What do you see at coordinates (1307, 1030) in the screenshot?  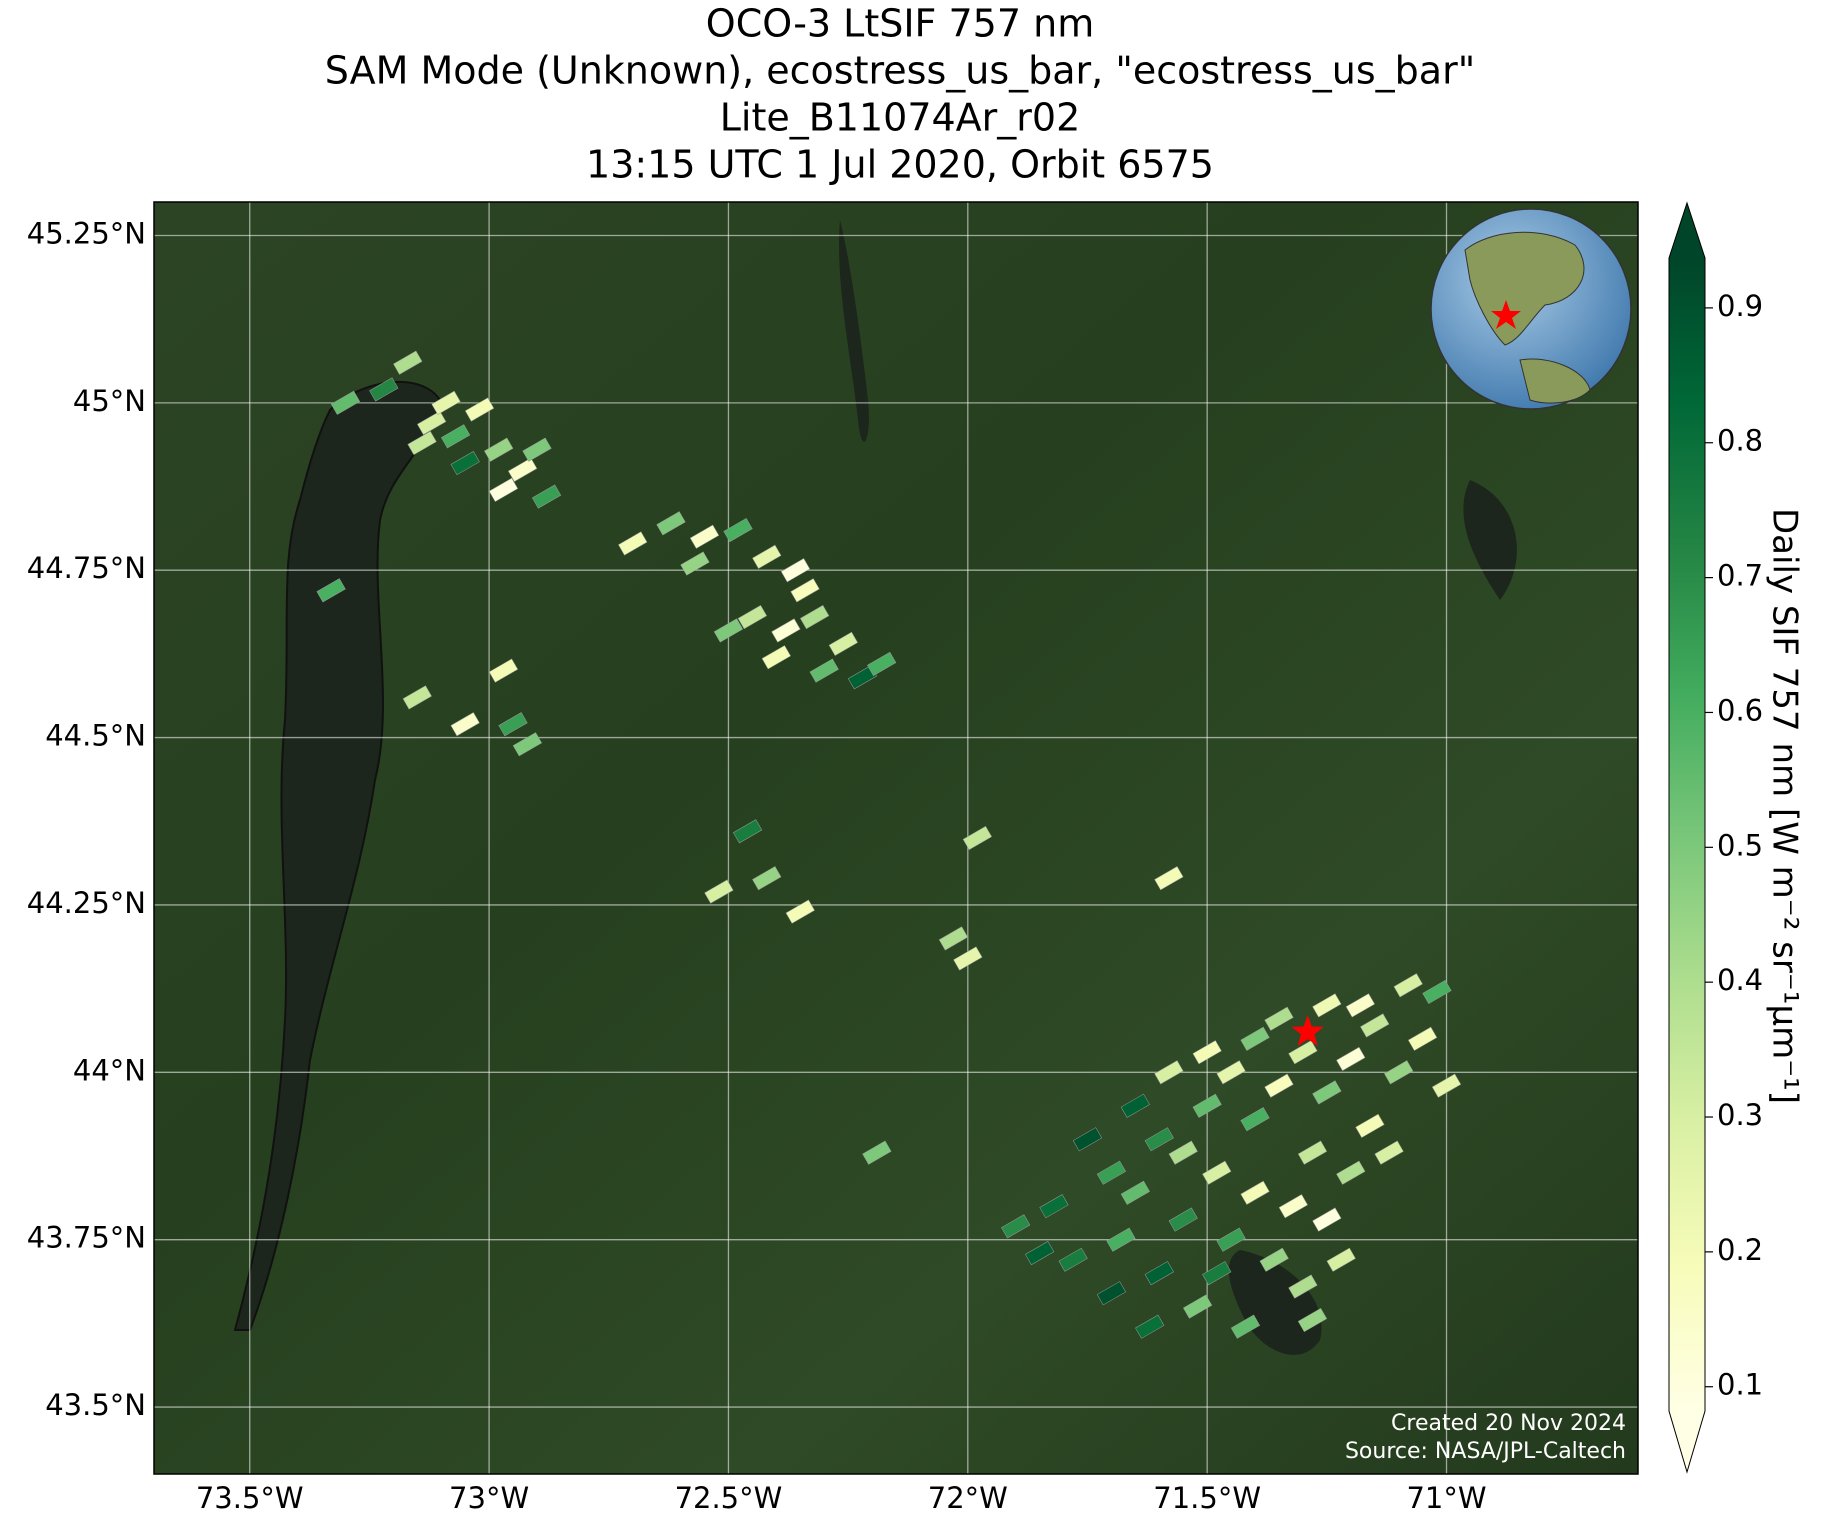 I see `site-marker` at bounding box center [1307, 1030].